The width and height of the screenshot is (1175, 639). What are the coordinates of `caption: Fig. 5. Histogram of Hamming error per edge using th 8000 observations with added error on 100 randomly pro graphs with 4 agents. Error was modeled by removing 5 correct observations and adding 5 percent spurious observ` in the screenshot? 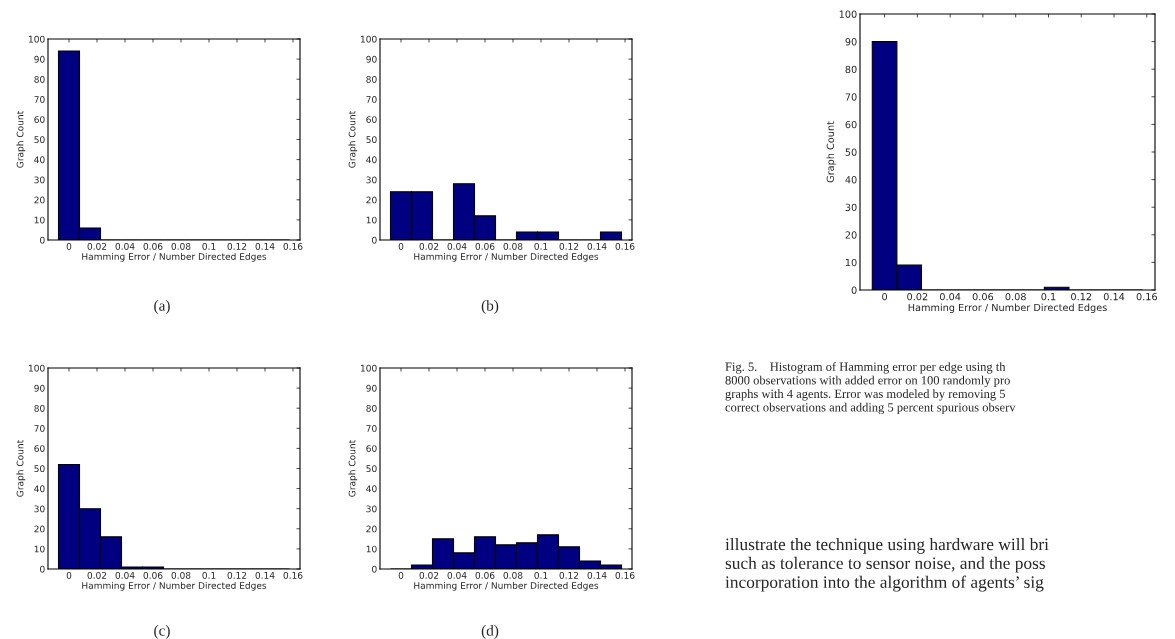 It's located at (870, 388).